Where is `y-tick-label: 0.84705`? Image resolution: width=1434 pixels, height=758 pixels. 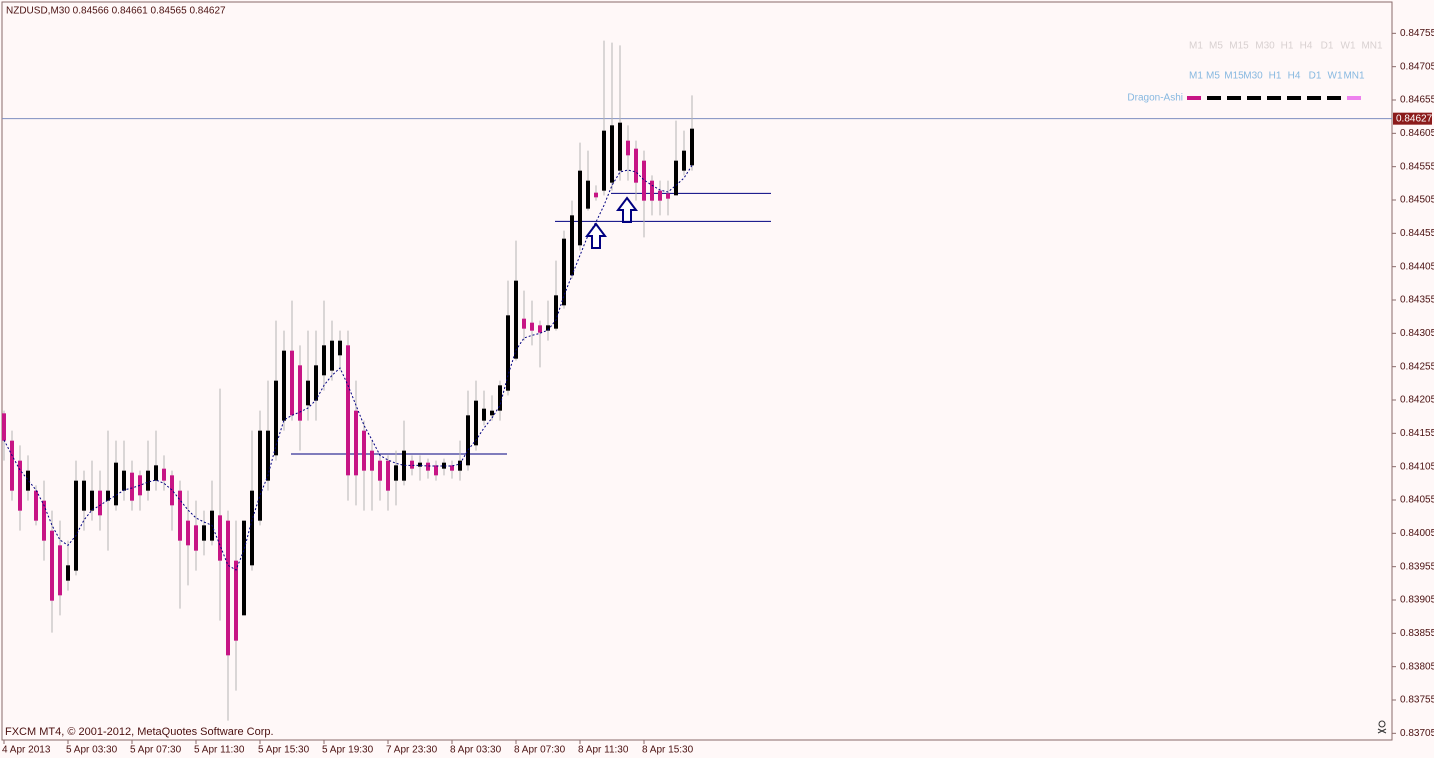 y-tick-label: 0.84705 is located at coordinates (1417, 66).